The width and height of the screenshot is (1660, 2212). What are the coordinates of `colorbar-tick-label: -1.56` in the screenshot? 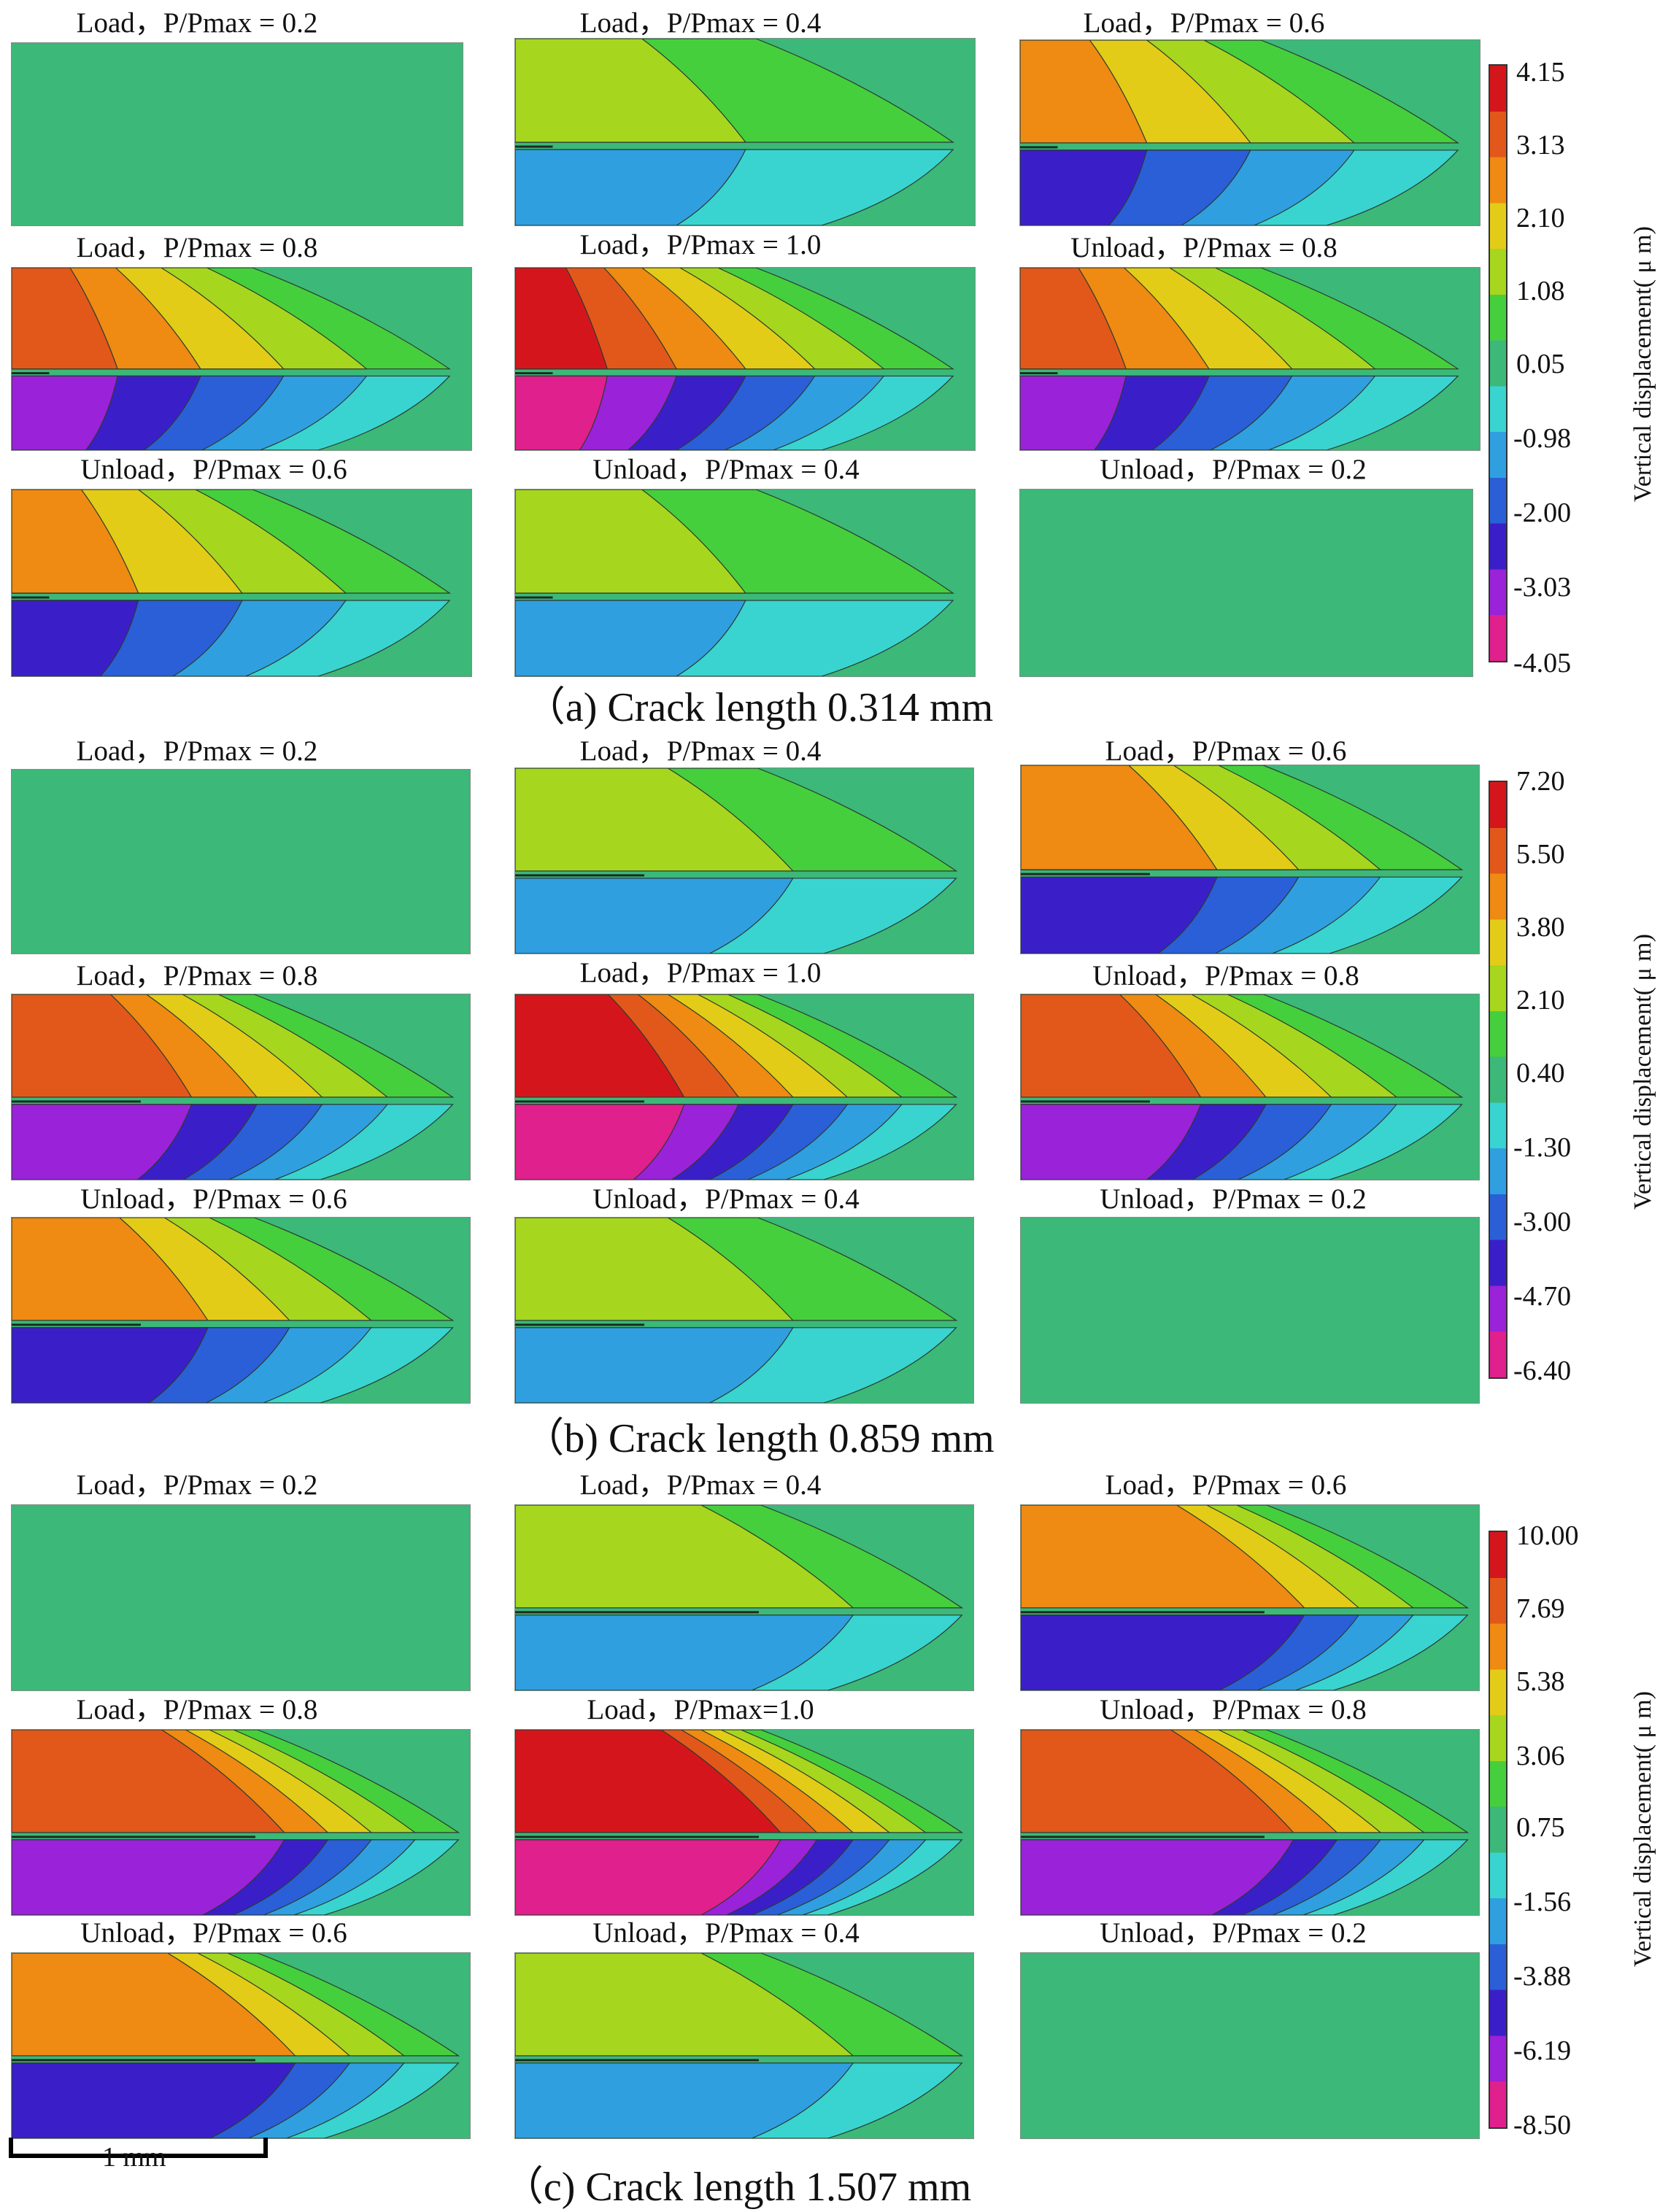 It's located at (1542, 1902).